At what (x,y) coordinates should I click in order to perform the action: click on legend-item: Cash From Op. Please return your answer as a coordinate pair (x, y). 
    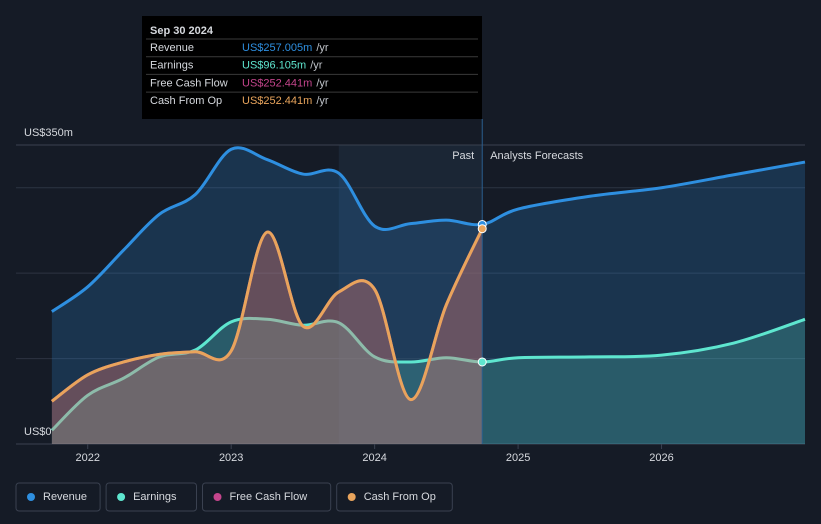
    Looking at the image, I should click on (394, 497).